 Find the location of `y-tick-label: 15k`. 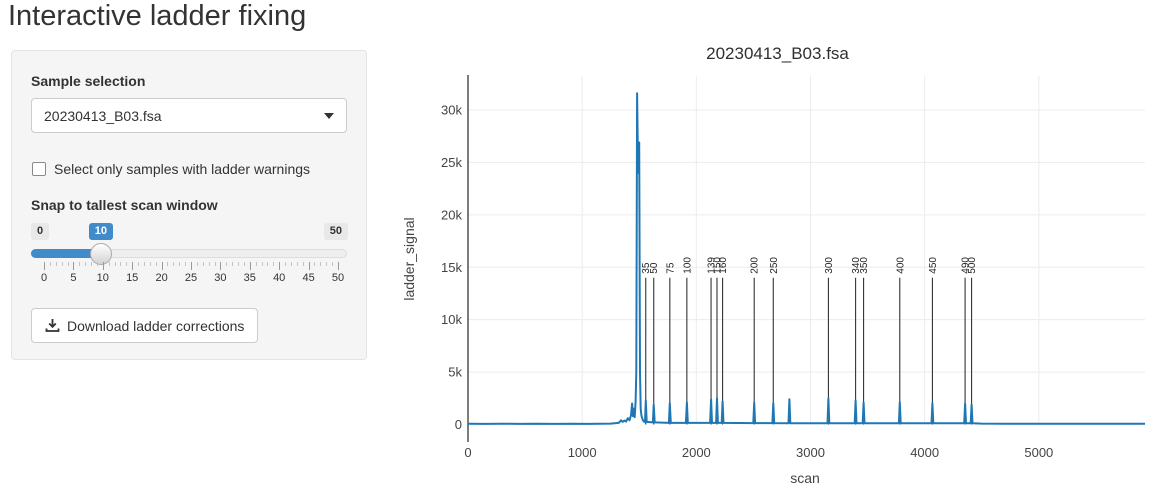

y-tick-label: 15k is located at coordinates (451, 267).